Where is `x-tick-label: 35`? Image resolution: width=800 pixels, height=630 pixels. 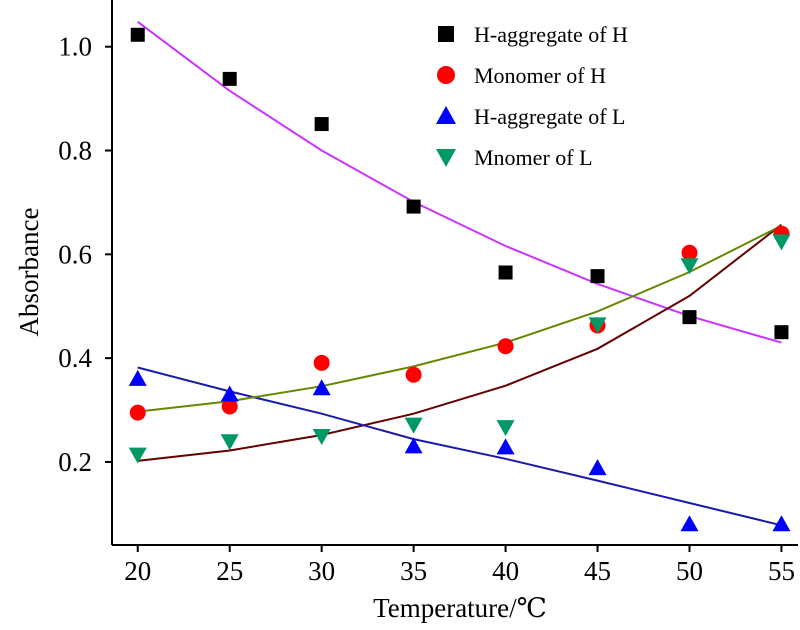
x-tick-label: 35 is located at coordinates (413, 571).